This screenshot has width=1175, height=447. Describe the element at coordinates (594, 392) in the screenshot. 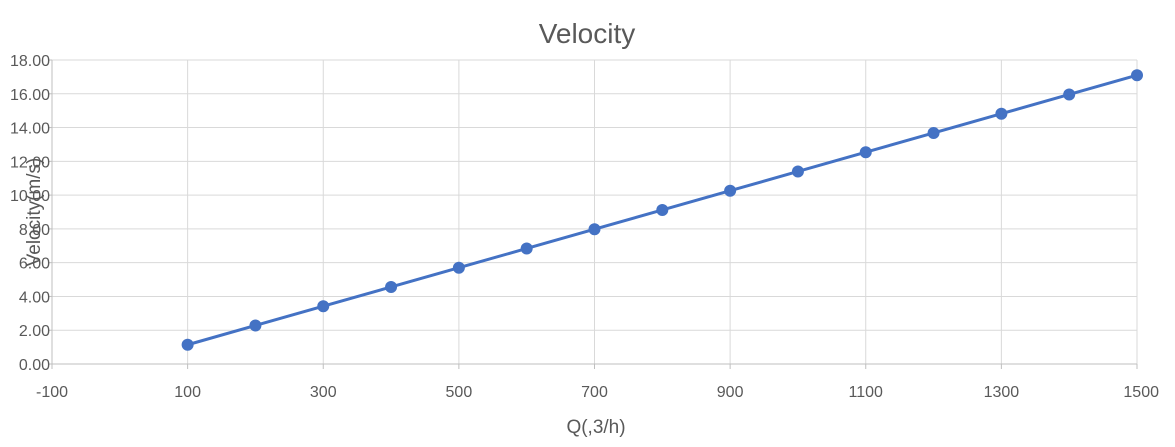

I see `x-tick-label: 700` at that location.